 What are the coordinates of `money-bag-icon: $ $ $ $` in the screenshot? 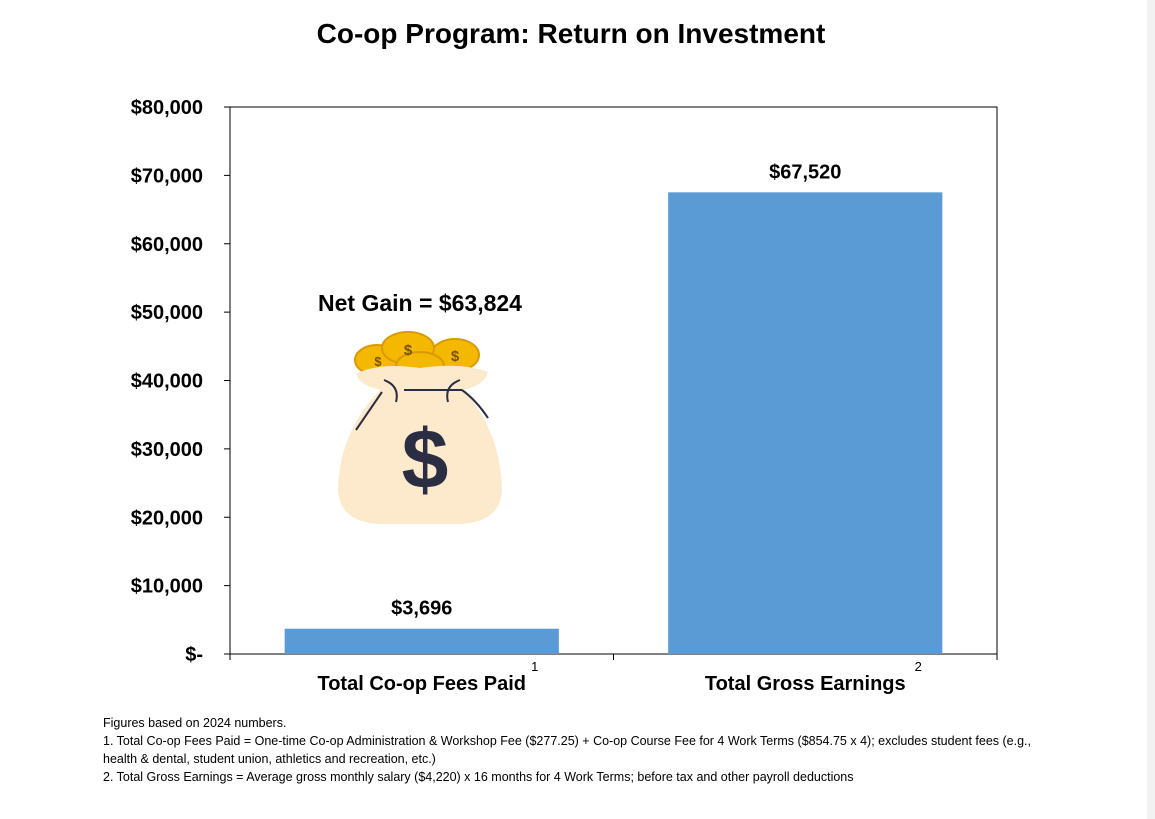 It's located at (420, 427).